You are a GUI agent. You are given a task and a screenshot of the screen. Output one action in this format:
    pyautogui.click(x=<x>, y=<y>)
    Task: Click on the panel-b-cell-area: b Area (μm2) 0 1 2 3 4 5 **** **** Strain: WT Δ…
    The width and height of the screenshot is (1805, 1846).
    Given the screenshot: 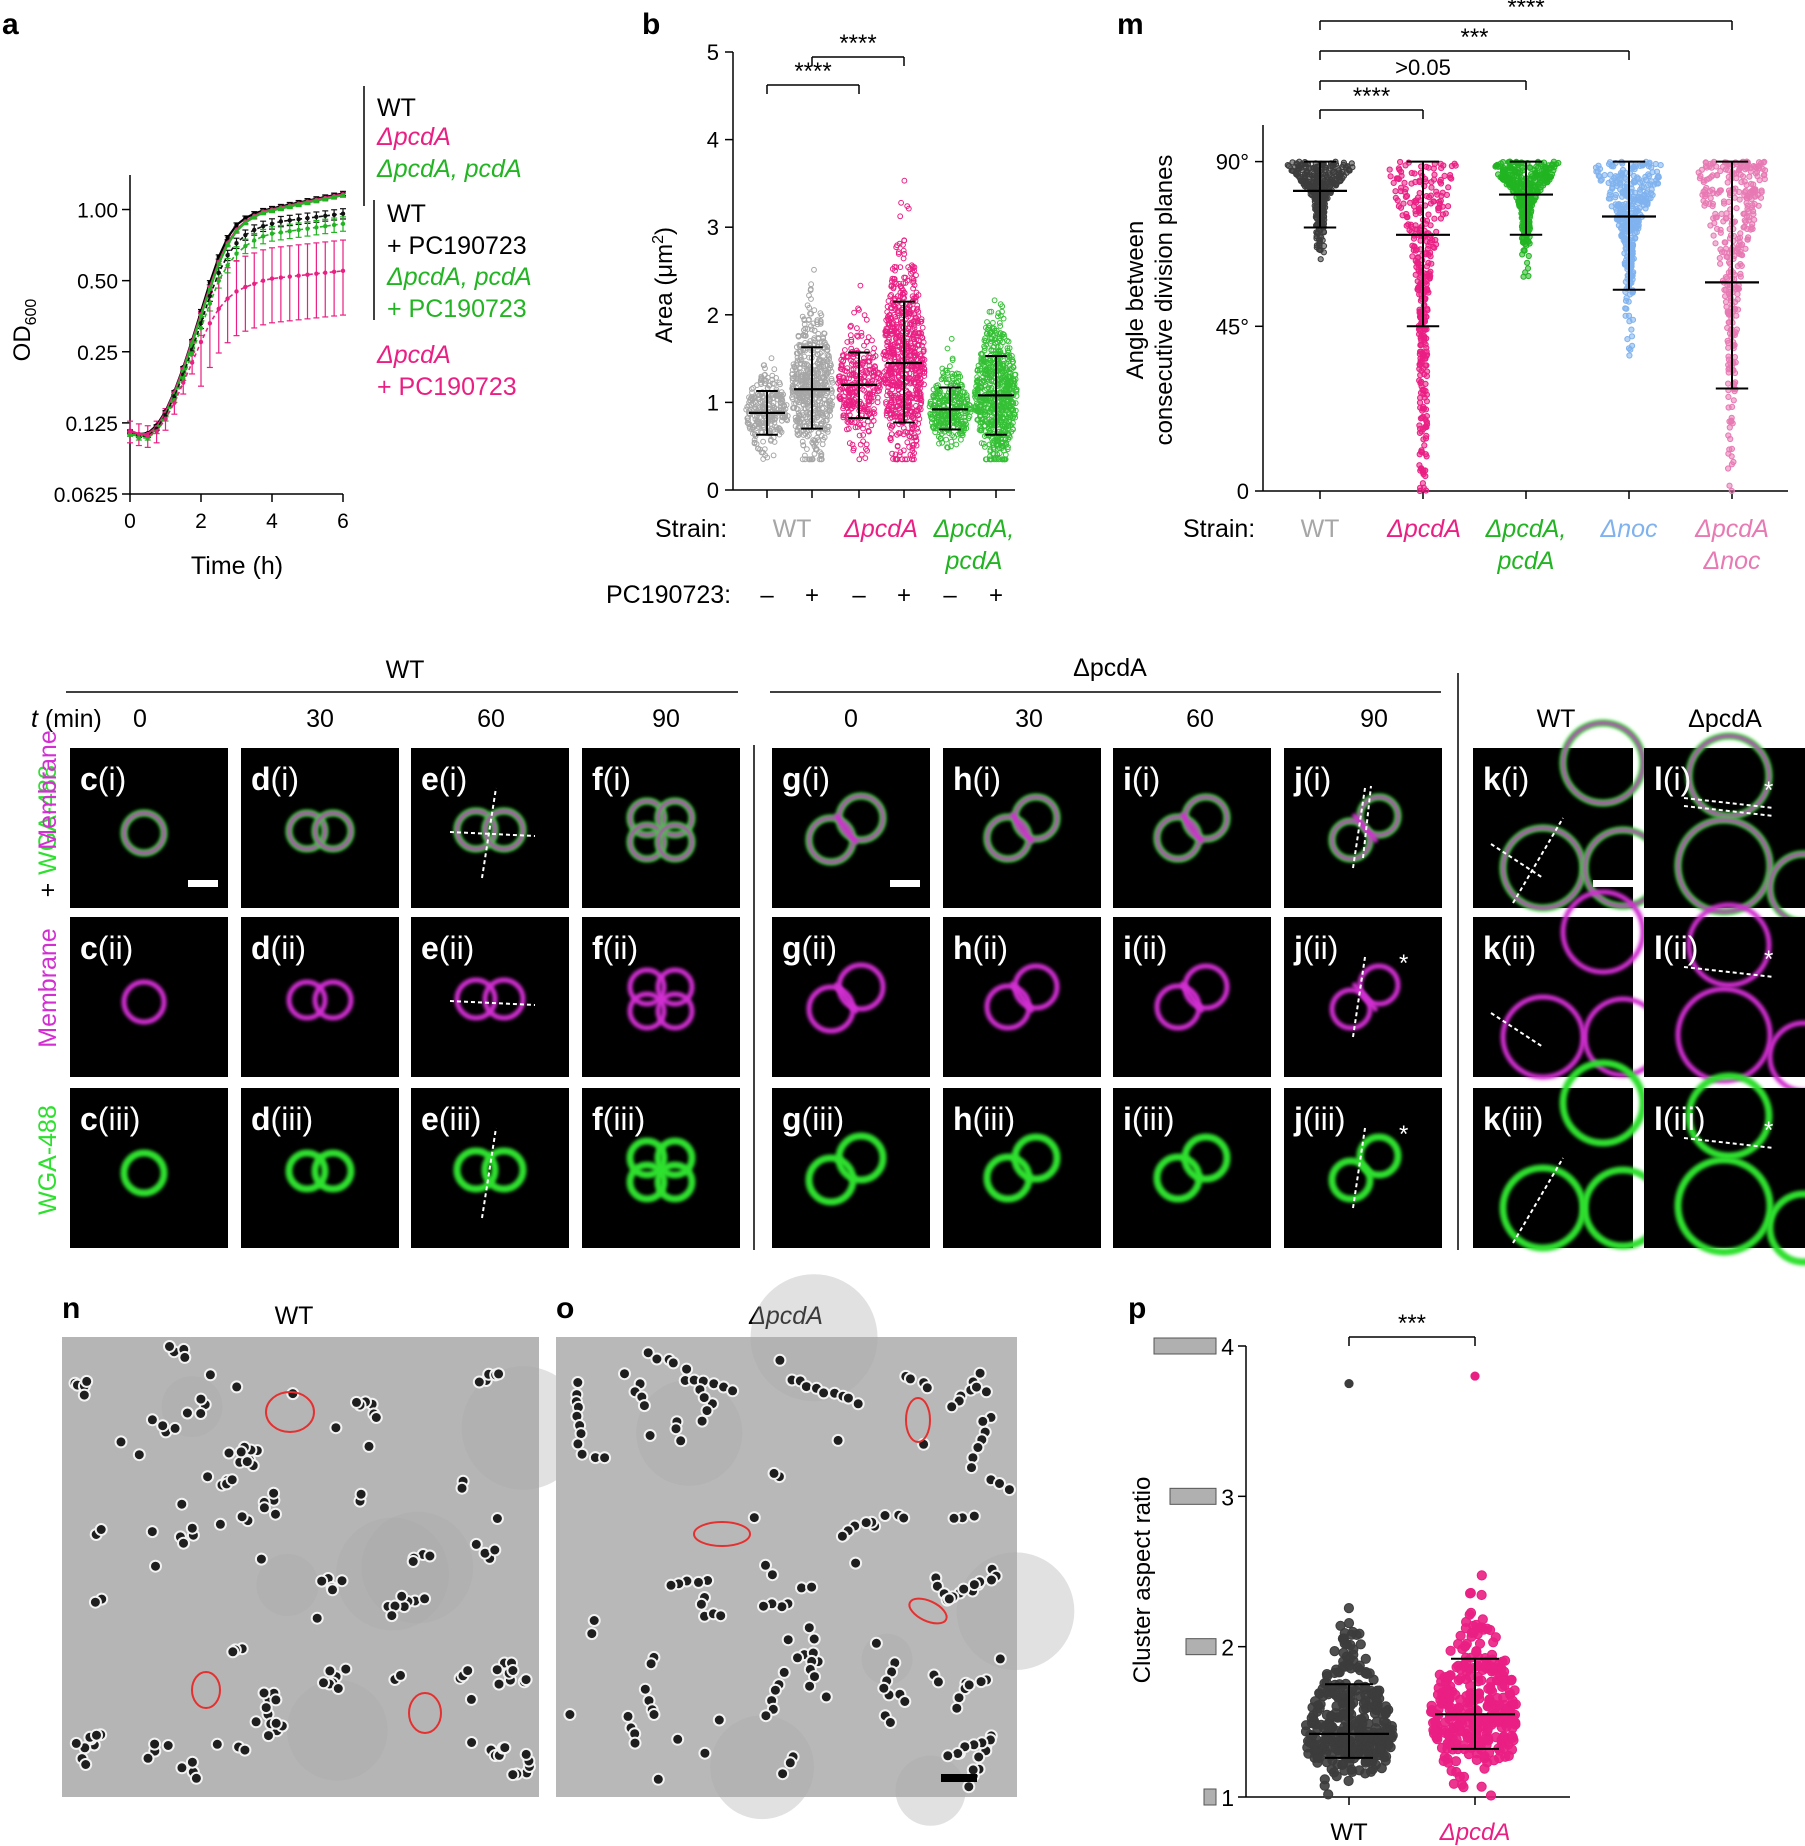 What is the action you would take?
    pyautogui.click(x=813, y=308)
    